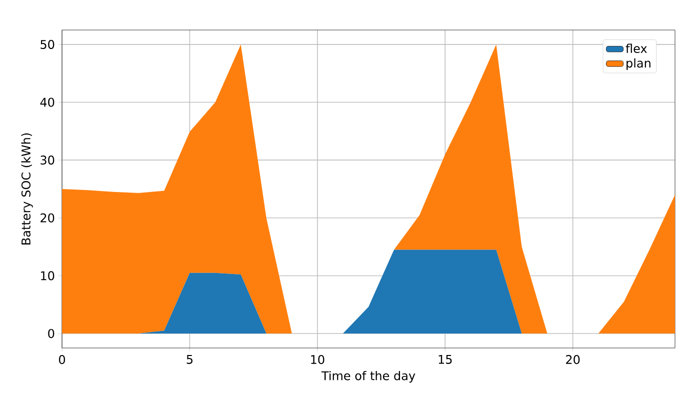  What do you see at coordinates (27, 188) in the screenshot?
I see `y-axis-title: Battery SOC (kWh)` at bounding box center [27, 188].